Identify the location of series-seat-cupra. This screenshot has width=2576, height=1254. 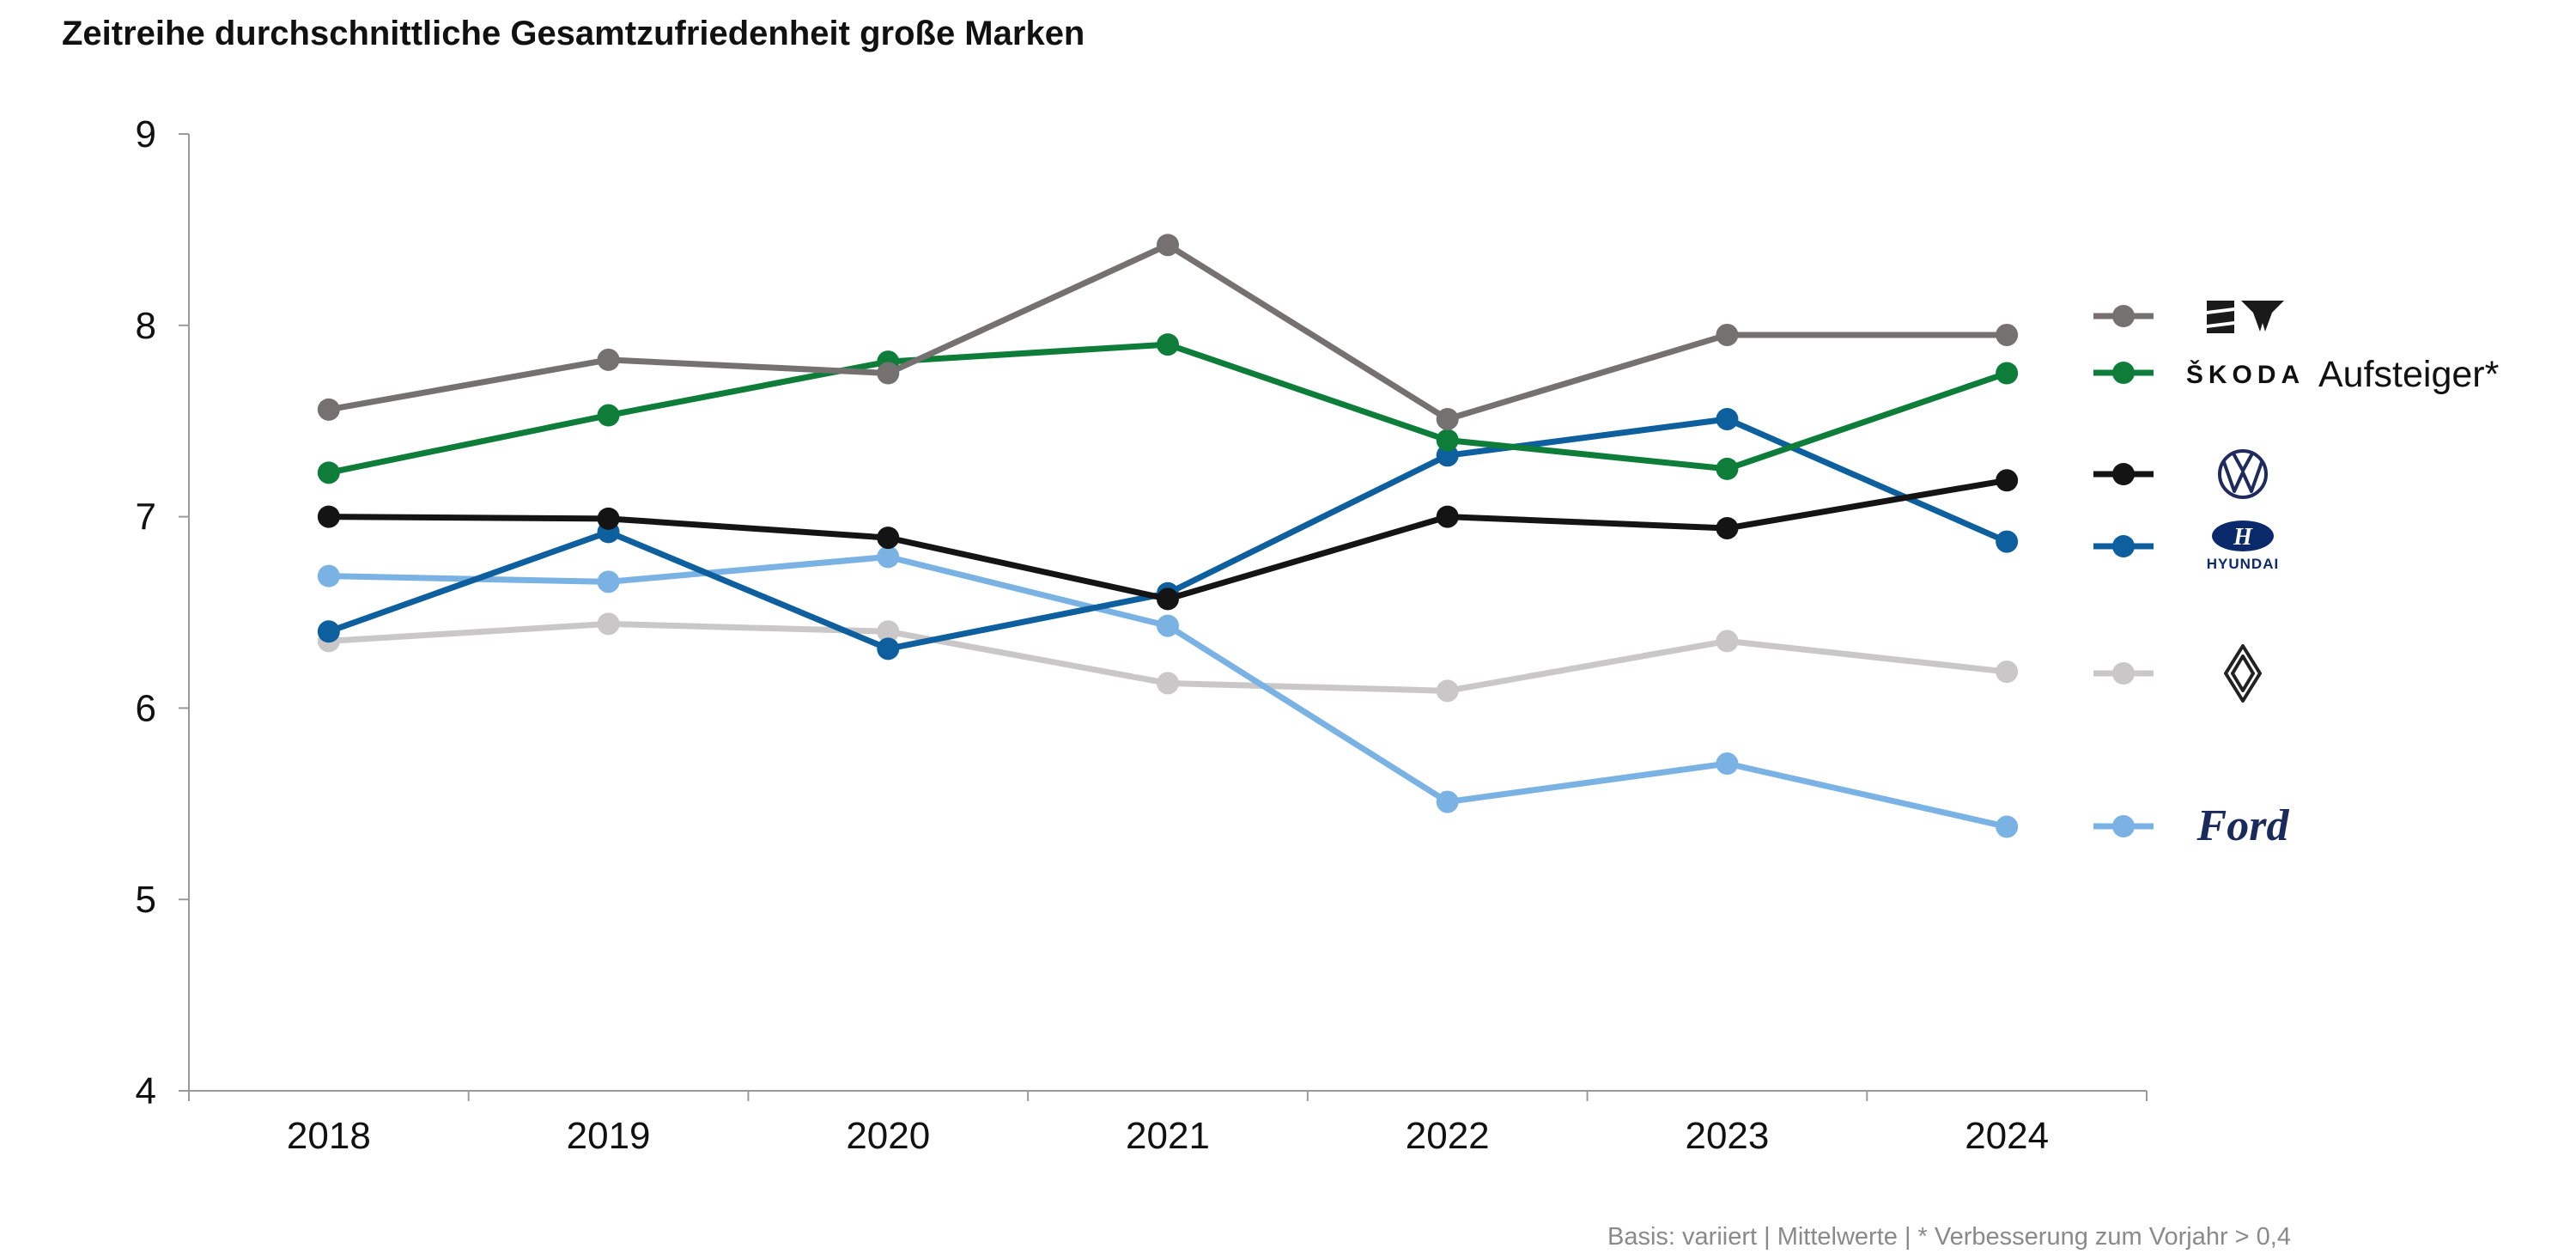
(1168, 332).